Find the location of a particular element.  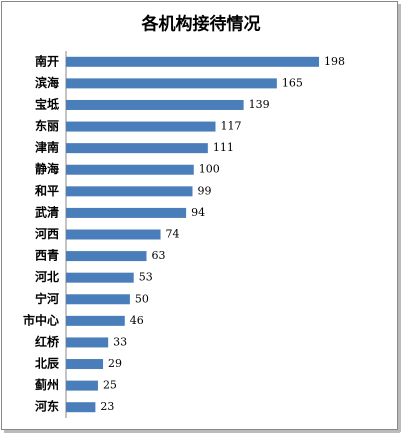

y-tick-label: 武清 is located at coordinates (47, 211).